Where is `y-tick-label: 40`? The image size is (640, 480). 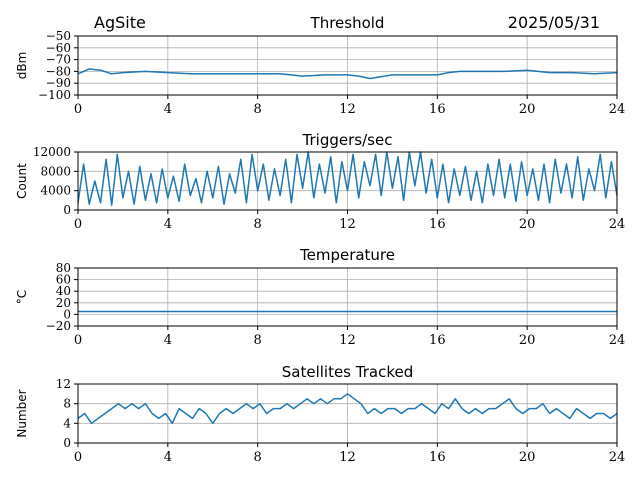
y-tick-label: 40 is located at coordinates (63, 291).